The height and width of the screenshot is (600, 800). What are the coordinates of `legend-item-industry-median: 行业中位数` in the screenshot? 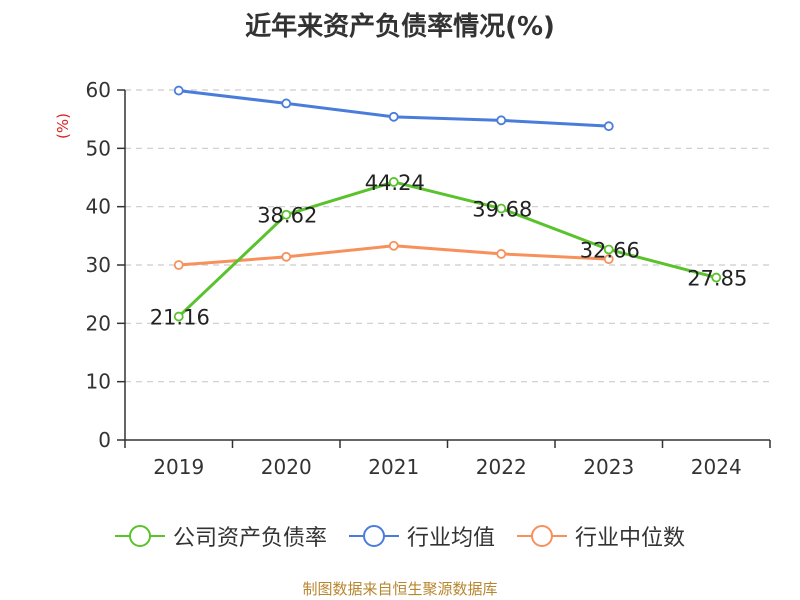 It's located at (601, 536).